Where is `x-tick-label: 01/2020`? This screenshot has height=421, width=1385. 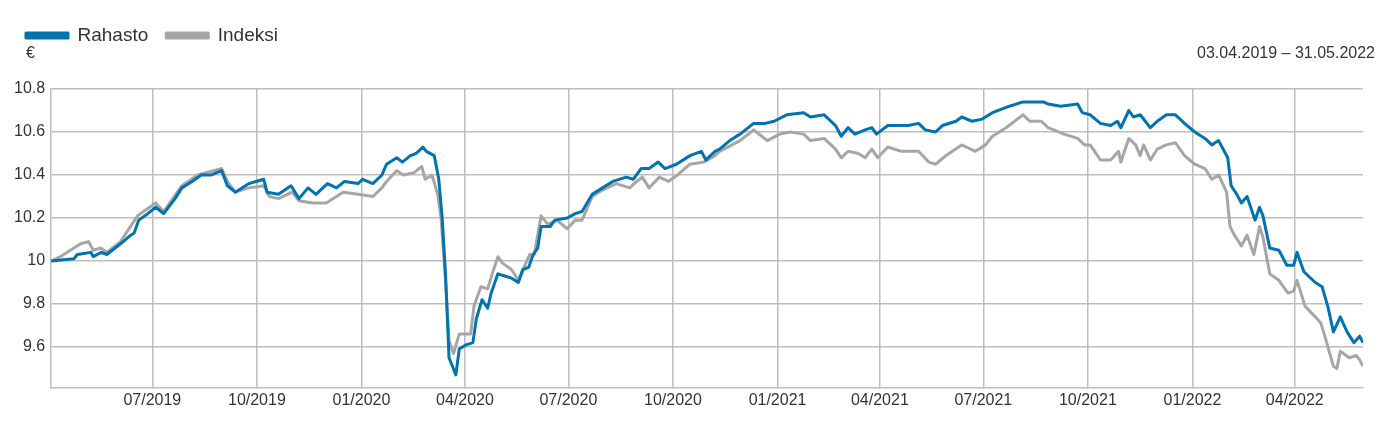
x-tick-label: 01/2020 is located at coordinates (361, 399).